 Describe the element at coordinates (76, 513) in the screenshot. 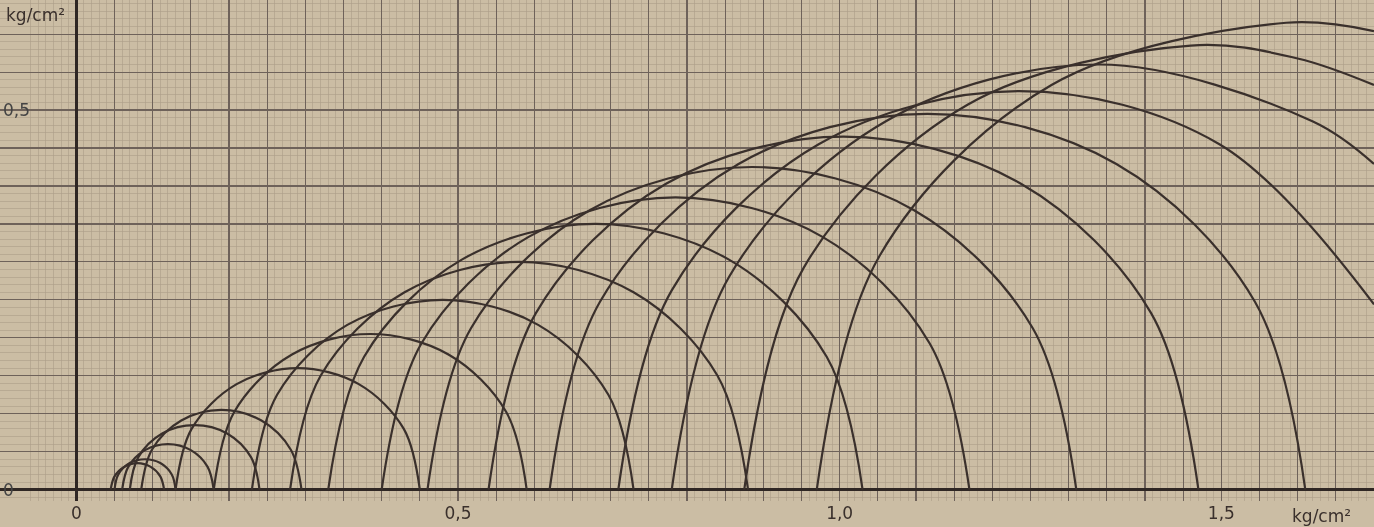

I see `x-tick-label: 0` at that location.